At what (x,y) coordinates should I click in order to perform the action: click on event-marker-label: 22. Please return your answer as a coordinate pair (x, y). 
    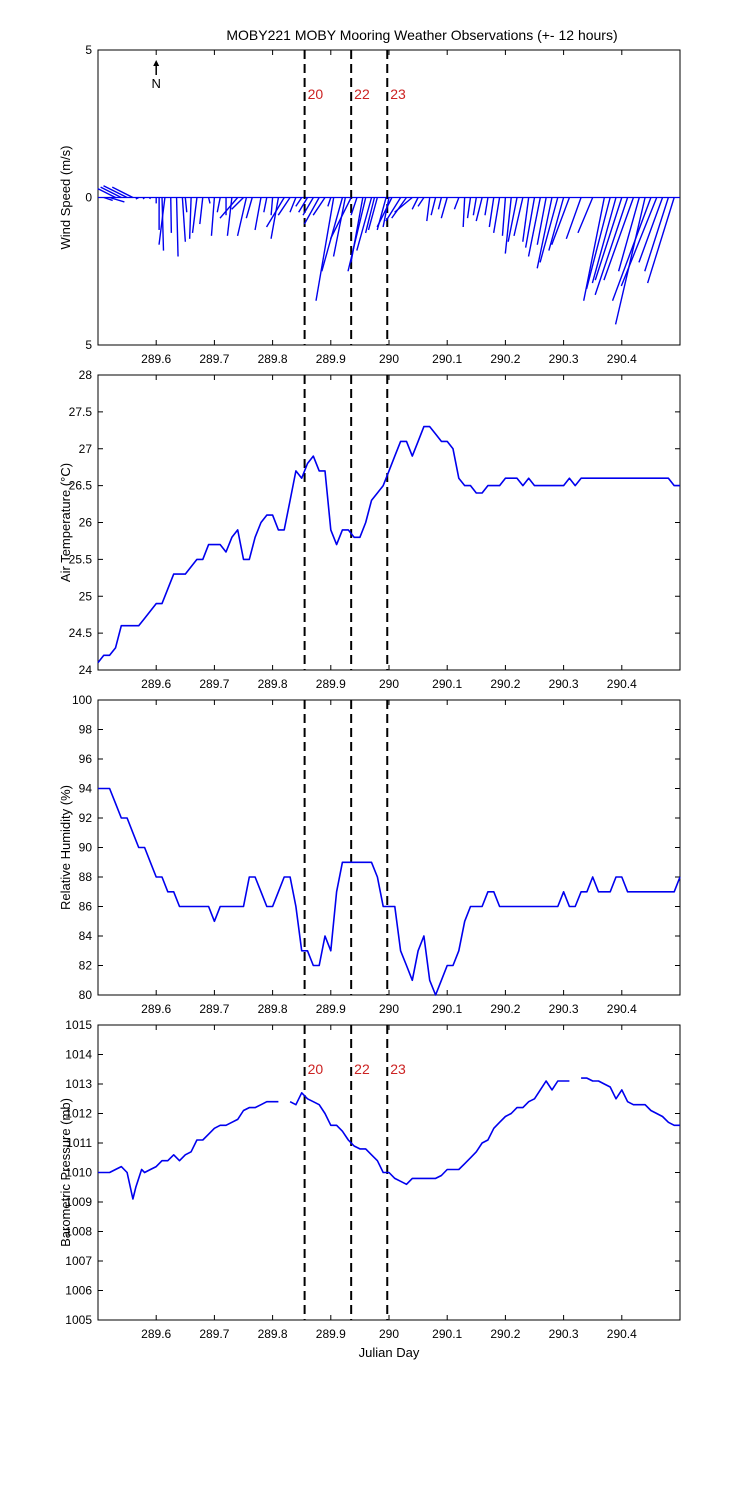
    Looking at the image, I should click on (362, 1069).